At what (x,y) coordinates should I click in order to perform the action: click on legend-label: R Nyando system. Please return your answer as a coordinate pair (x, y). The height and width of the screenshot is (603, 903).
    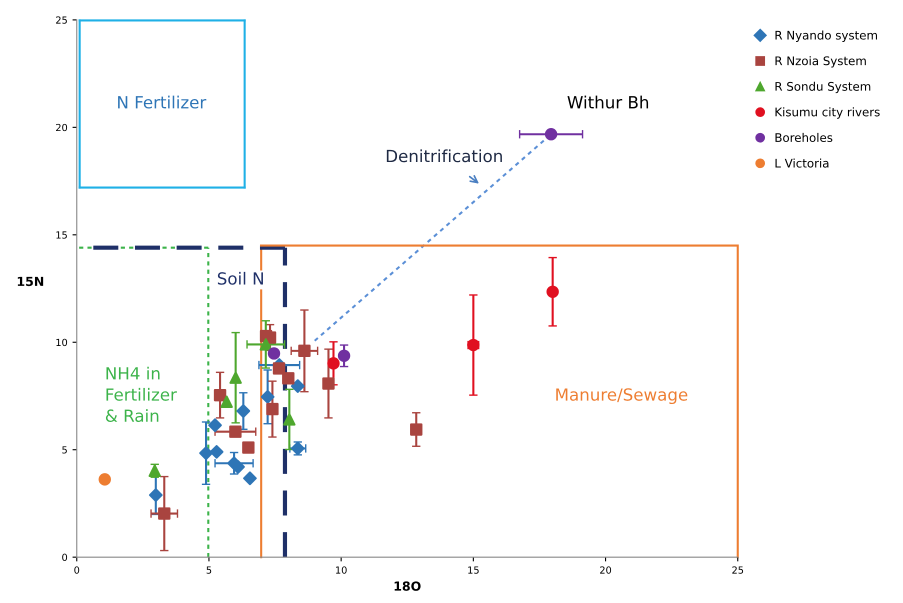
    Looking at the image, I should click on (826, 36).